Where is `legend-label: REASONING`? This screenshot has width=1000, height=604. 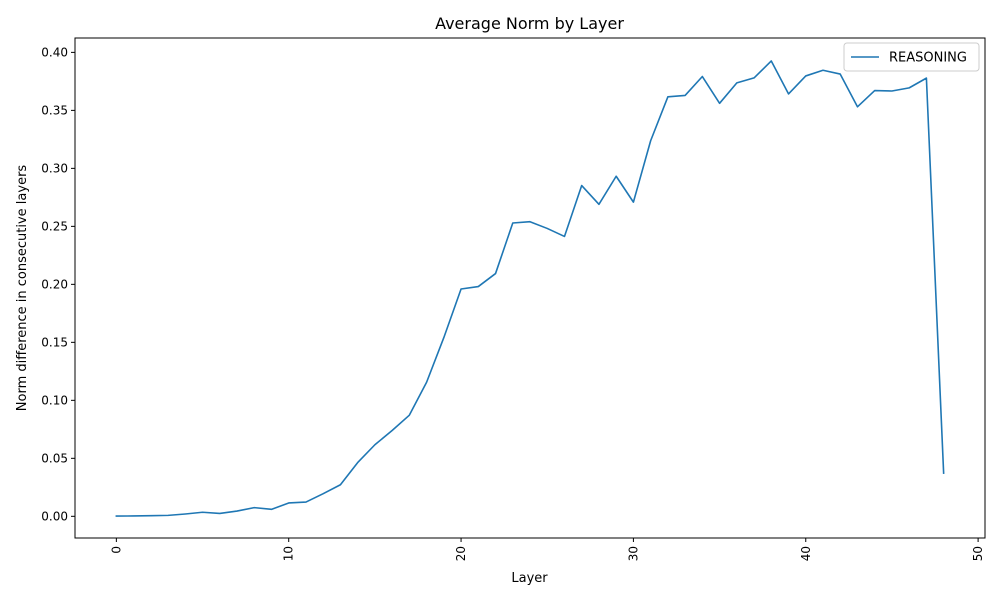
legend-label: REASONING is located at coordinates (928, 58).